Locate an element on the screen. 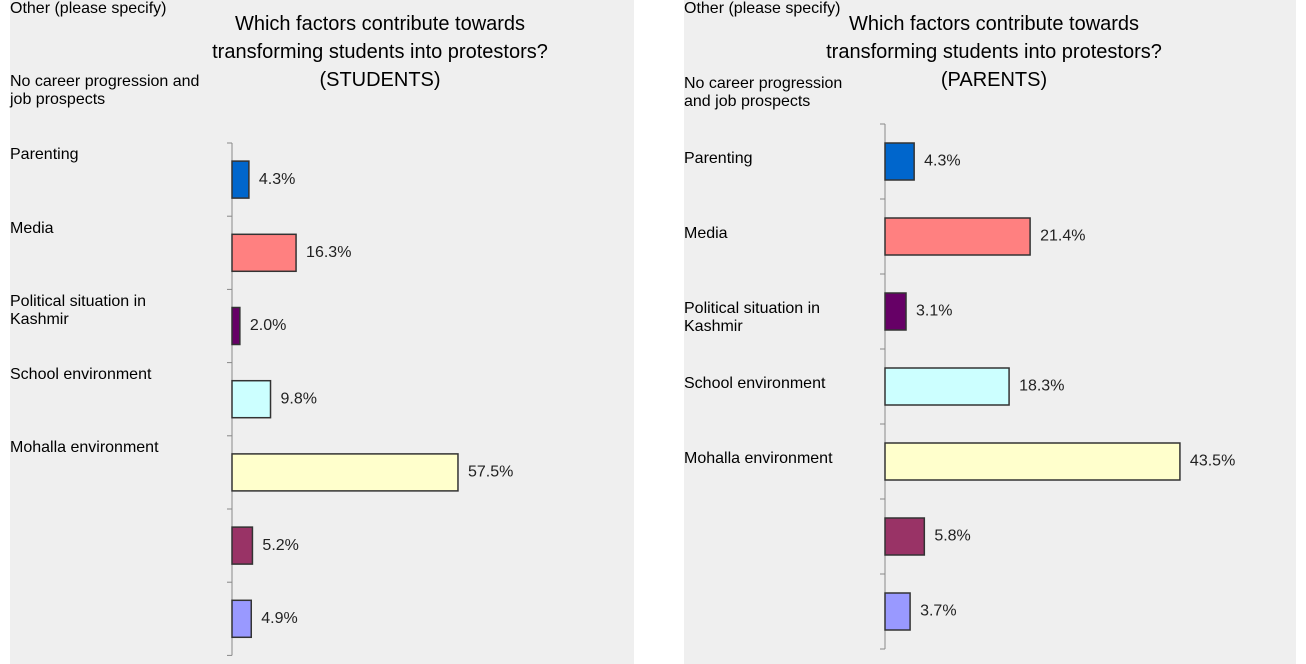 The height and width of the screenshot is (664, 1306). value-label: 16.3% is located at coordinates (328, 252).